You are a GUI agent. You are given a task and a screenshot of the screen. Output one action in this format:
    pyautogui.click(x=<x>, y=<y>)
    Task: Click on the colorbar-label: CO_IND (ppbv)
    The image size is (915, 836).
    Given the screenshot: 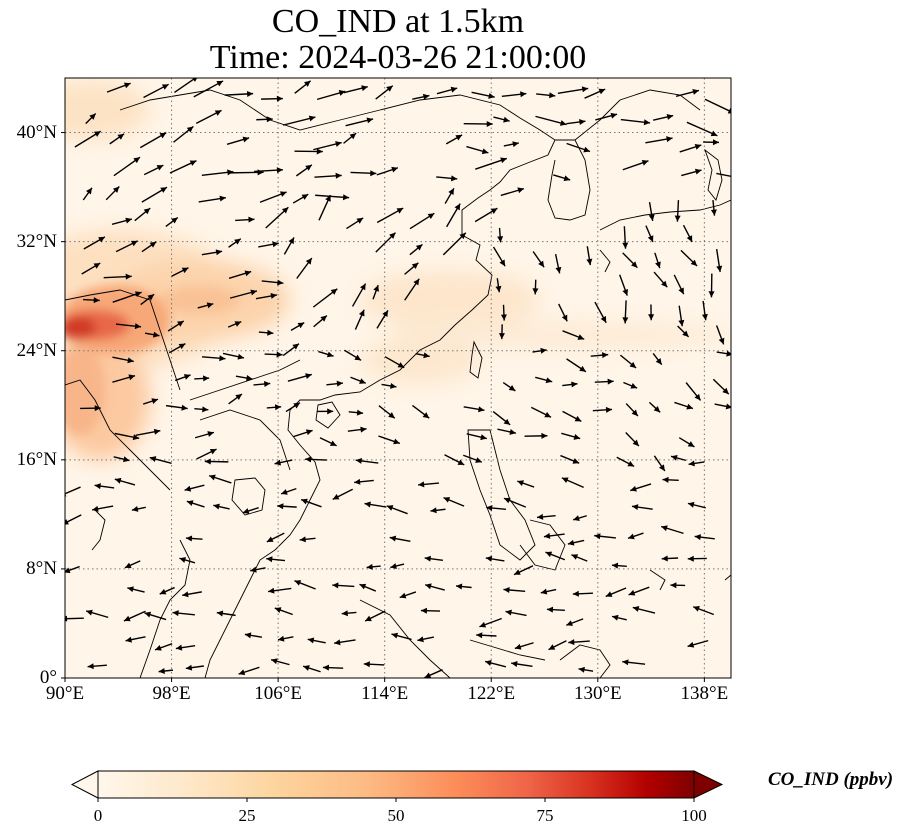 What is the action you would take?
    pyautogui.click(x=831, y=779)
    